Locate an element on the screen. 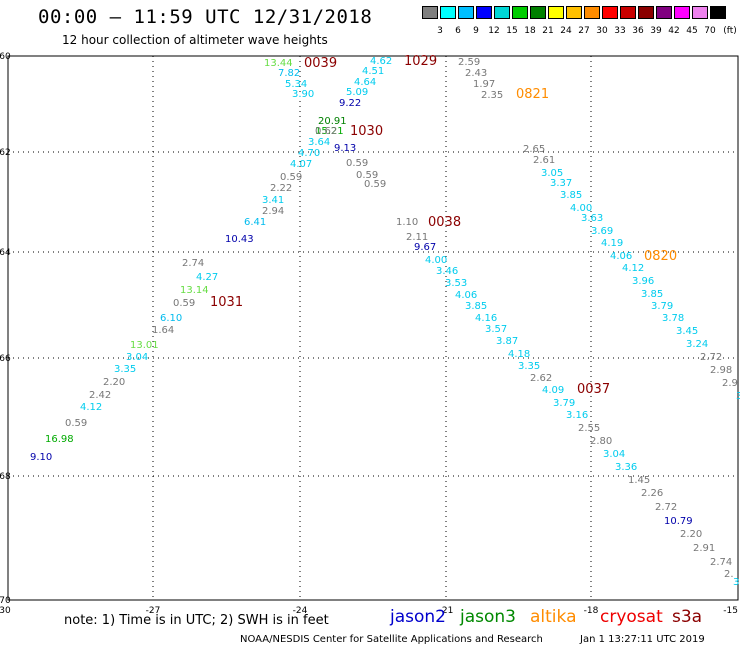 The width and height of the screenshot is (740, 650). legend-label: 24 is located at coordinates (566, 31).